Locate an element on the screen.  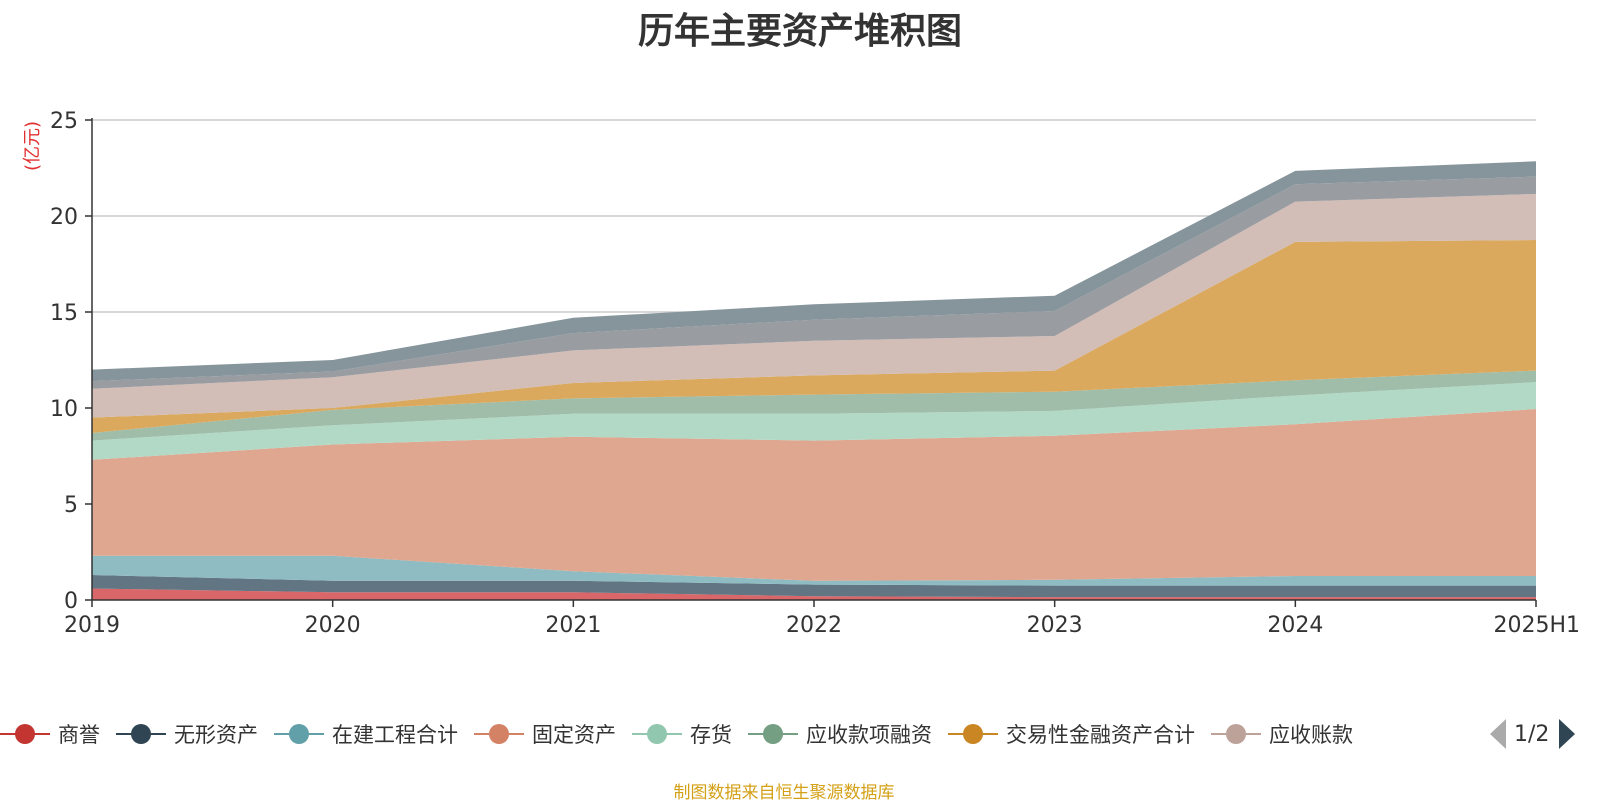
legend-item: 商誉 is located at coordinates (50, 734).